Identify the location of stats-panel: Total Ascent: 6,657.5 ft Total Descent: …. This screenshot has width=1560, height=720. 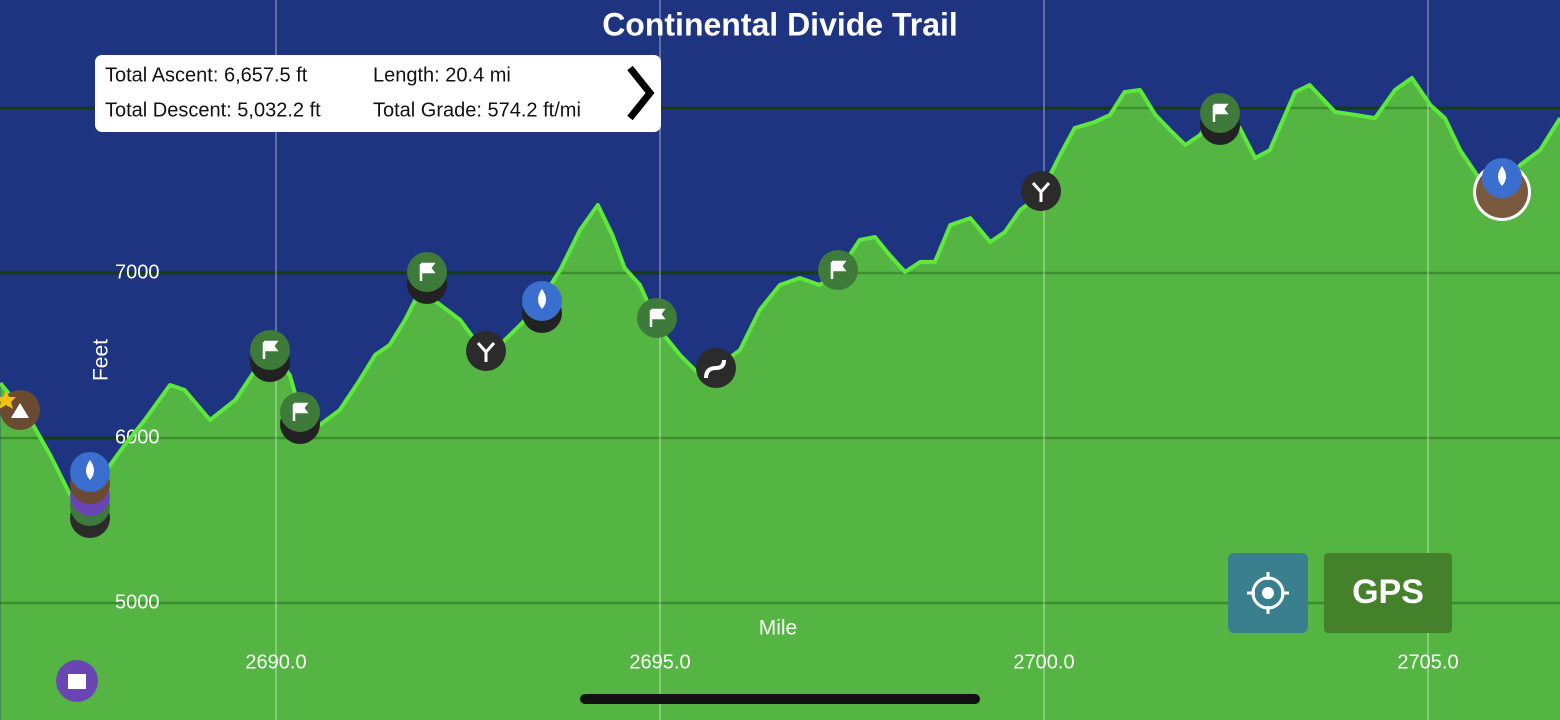
(378, 93).